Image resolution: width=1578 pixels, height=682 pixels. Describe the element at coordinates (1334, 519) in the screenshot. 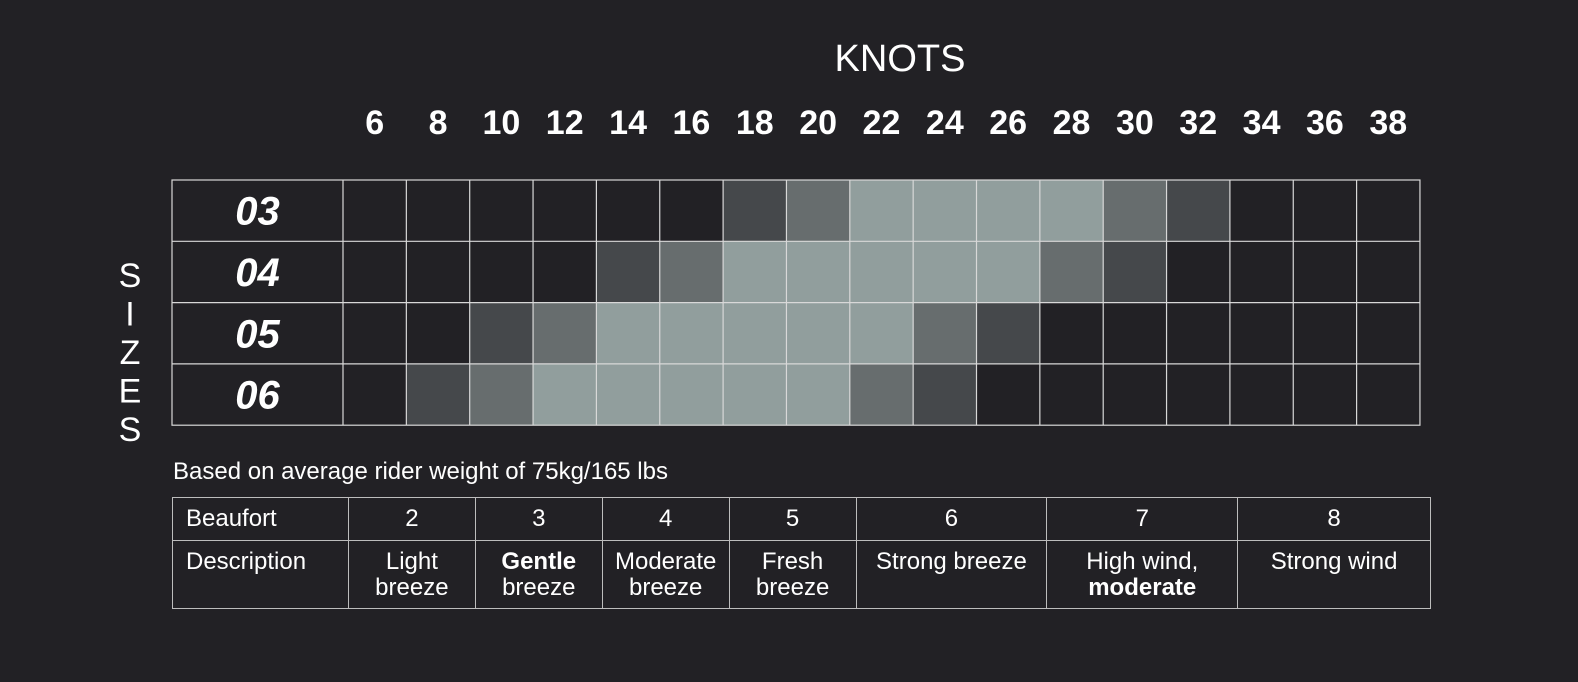

I see `beaufort-scale-cell: 8` at that location.